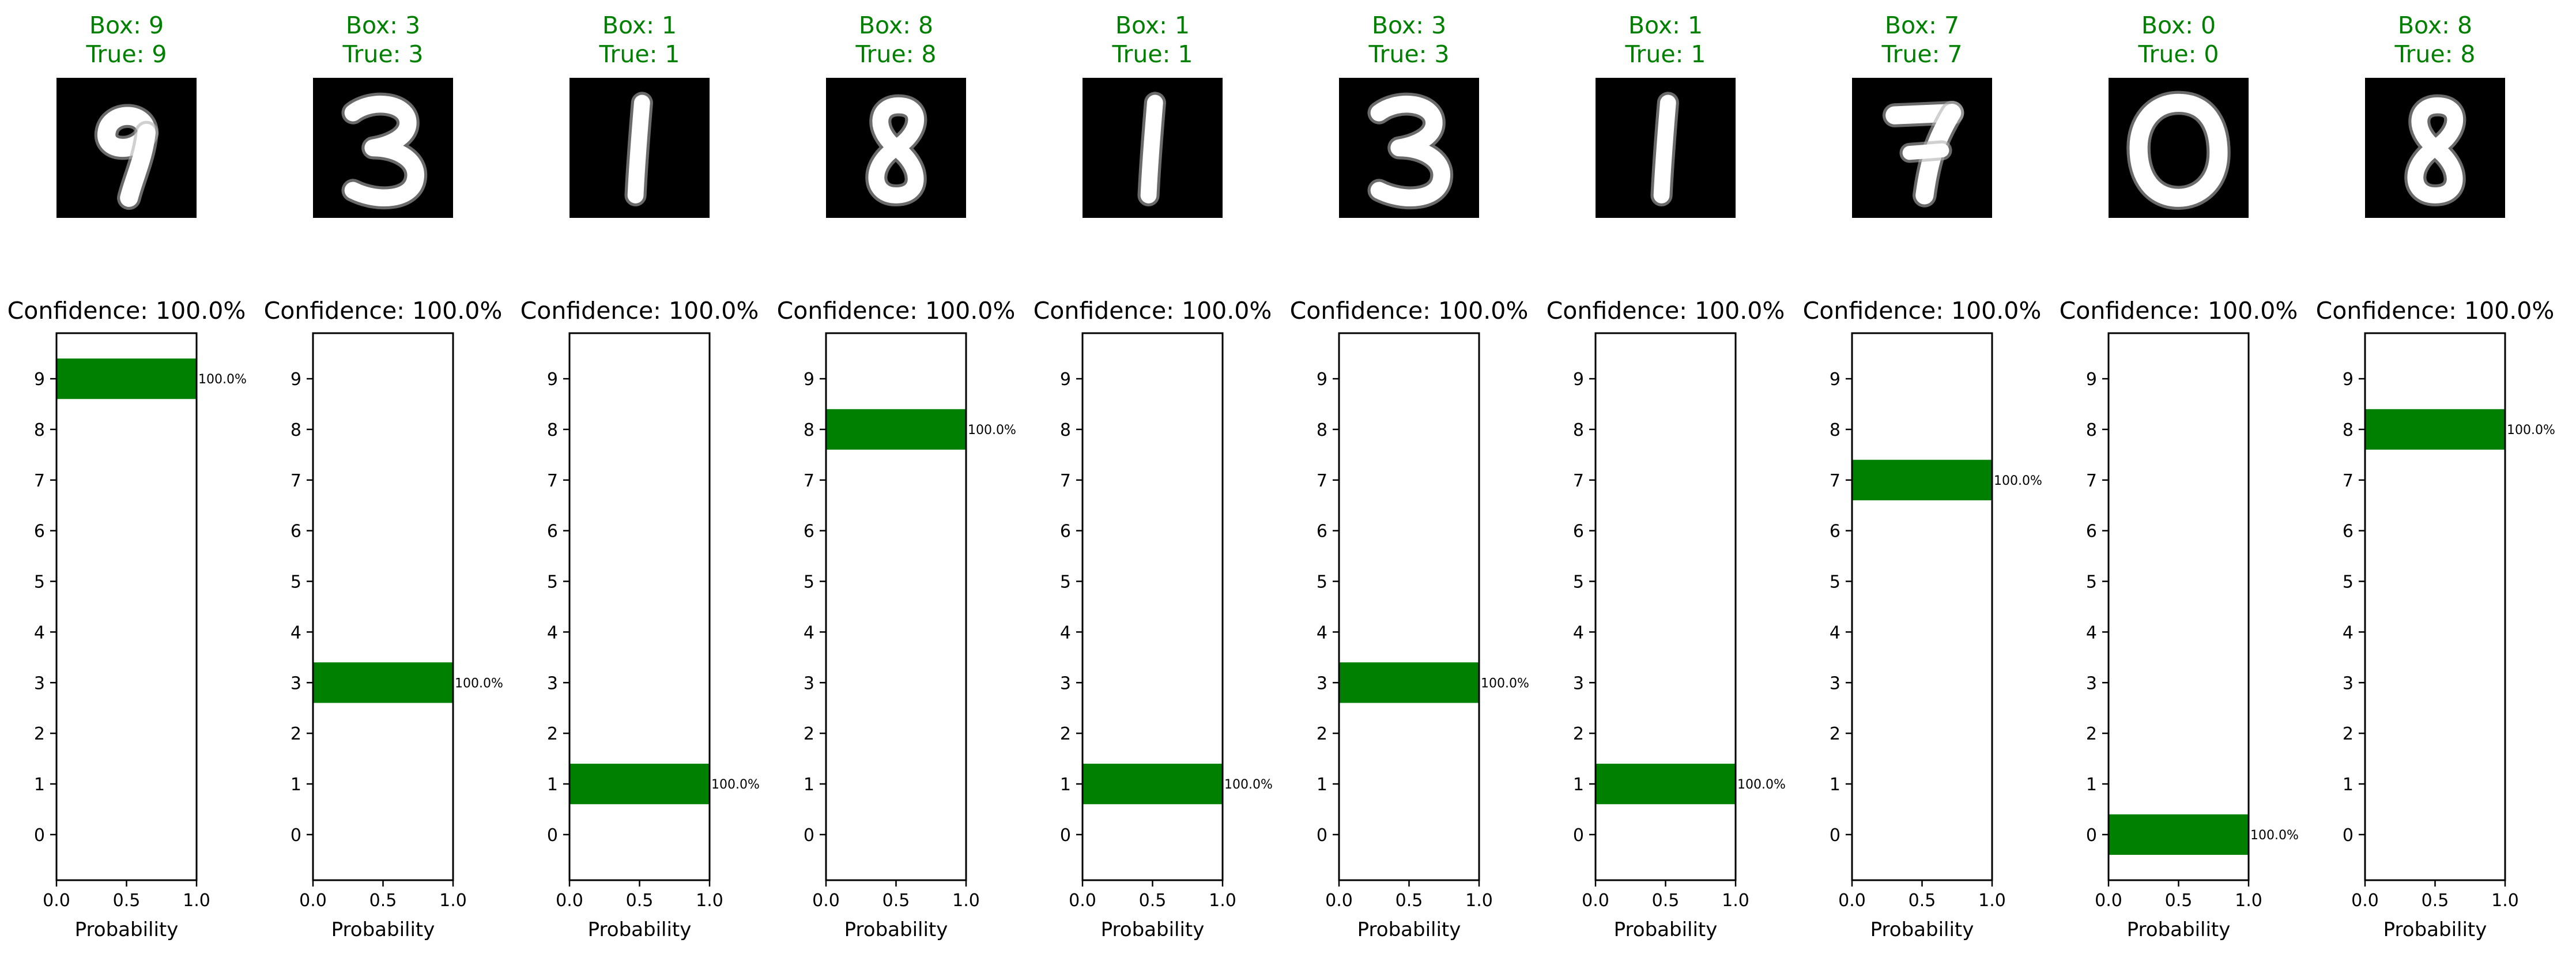 The height and width of the screenshot is (958, 2576). I want to click on box-label: Box: 0, so click(2178, 25).